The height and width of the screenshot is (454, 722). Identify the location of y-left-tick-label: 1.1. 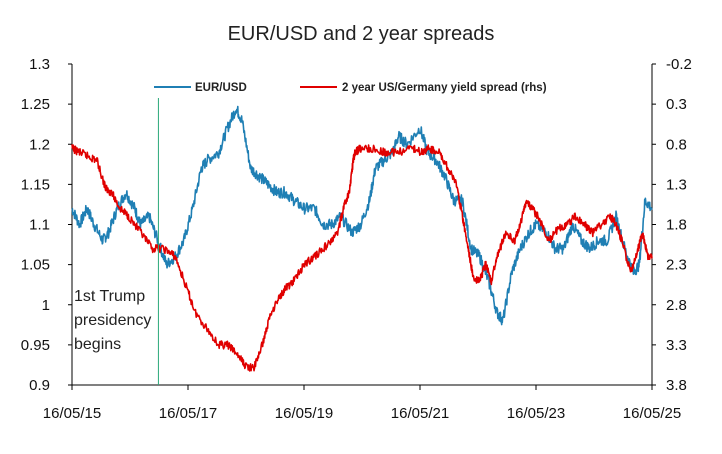
(39, 225).